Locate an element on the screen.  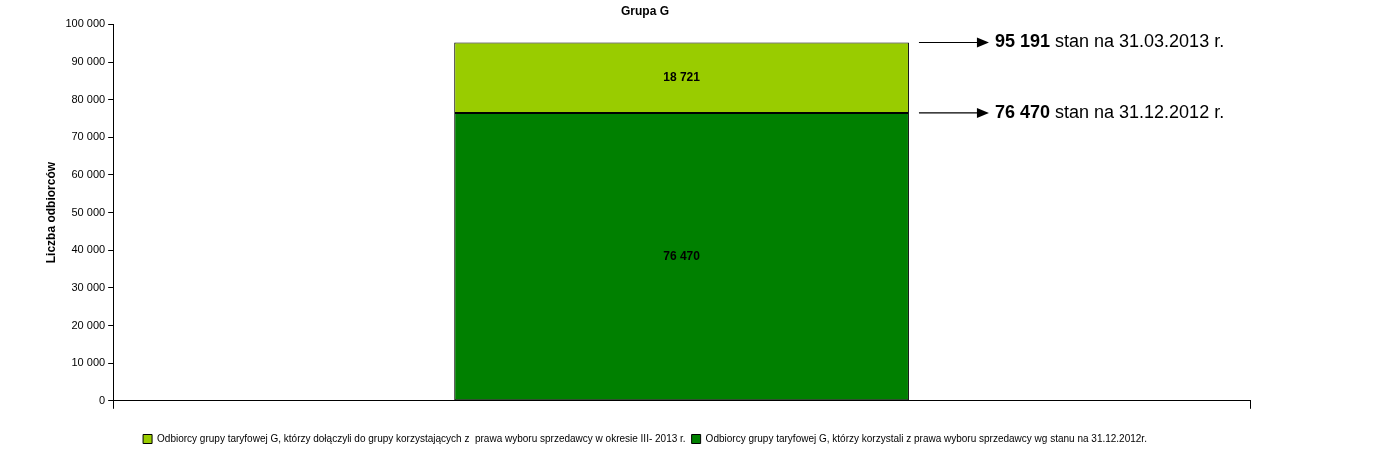
y-tick-label: 40 000 is located at coordinates (88, 249).